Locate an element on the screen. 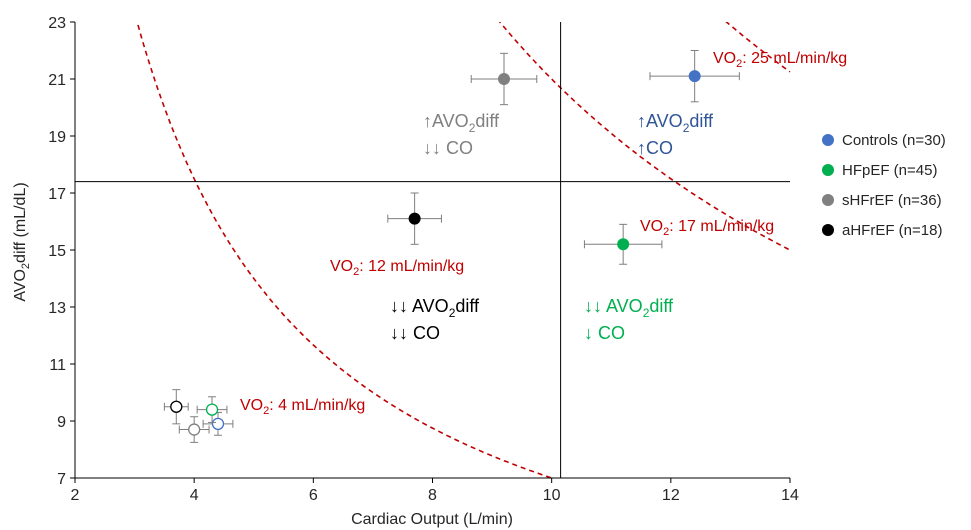 The height and width of the screenshot is (530, 971). y-tick-label: 13 is located at coordinates (57, 308).